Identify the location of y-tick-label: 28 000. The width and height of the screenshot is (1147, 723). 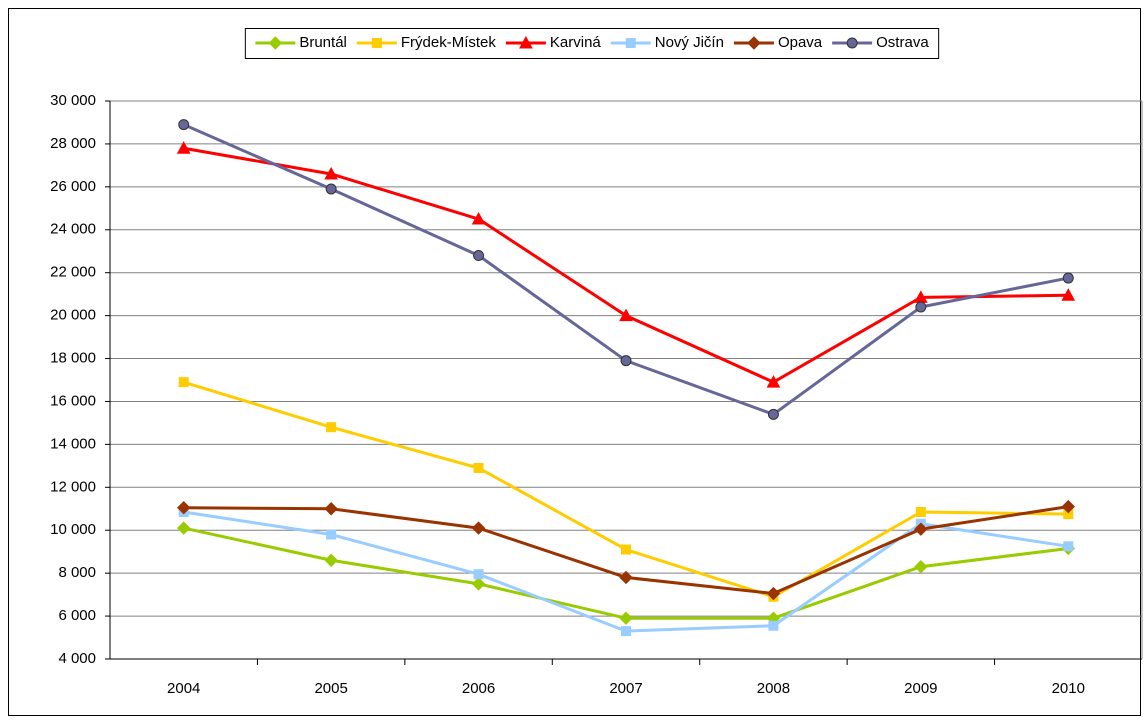
(73, 143).